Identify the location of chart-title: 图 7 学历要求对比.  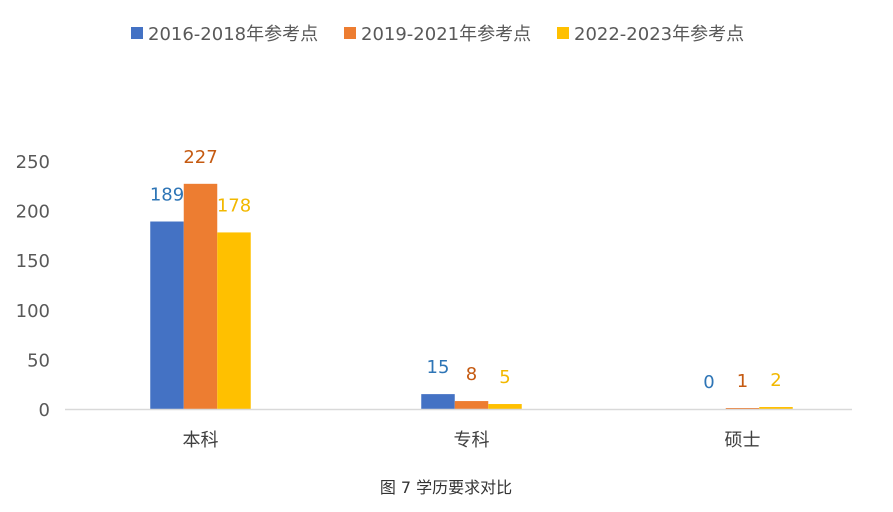
(446, 487).